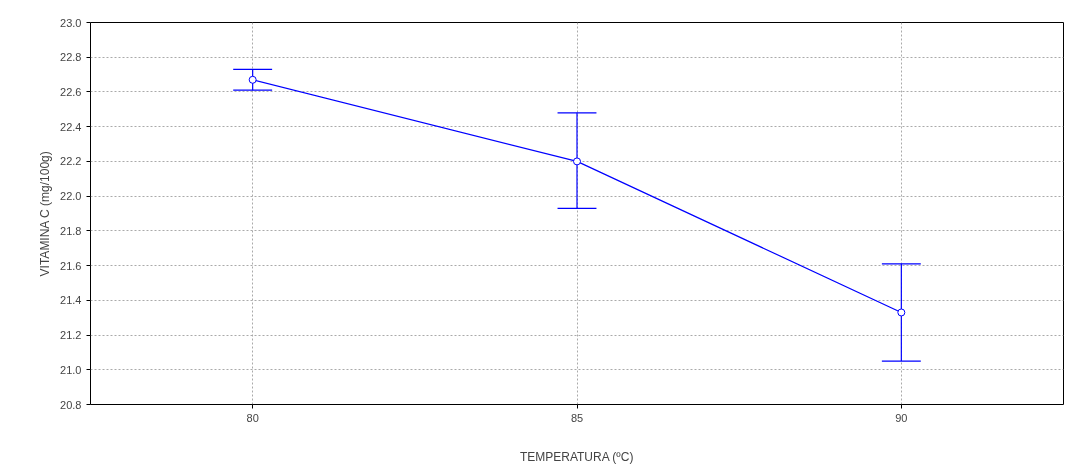 The height and width of the screenshot is (466, 1073). Describe the element at coordinates (71, 161) in the screenshot. I see `y-tick-label: 22.2` at that location.